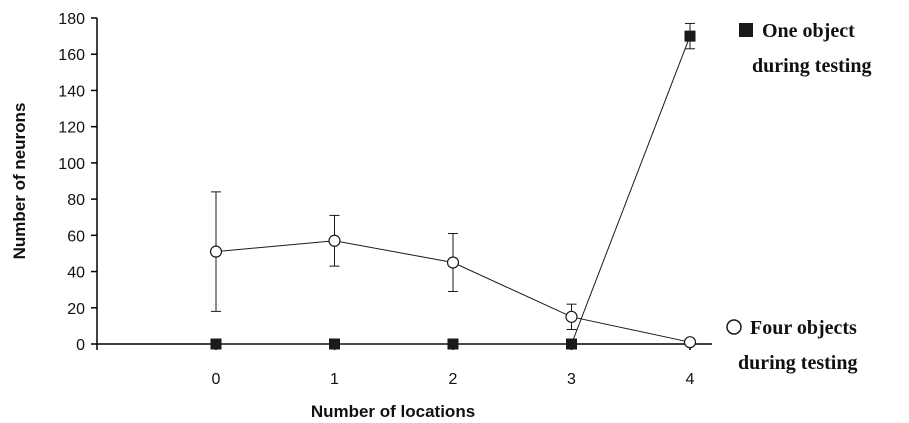 The height and width of the screenshot is (423, 909). What do you see at coordinates (571, 379) in the screenshot?
I see `x-tick-label: 3` at bounding box center [571, 379].